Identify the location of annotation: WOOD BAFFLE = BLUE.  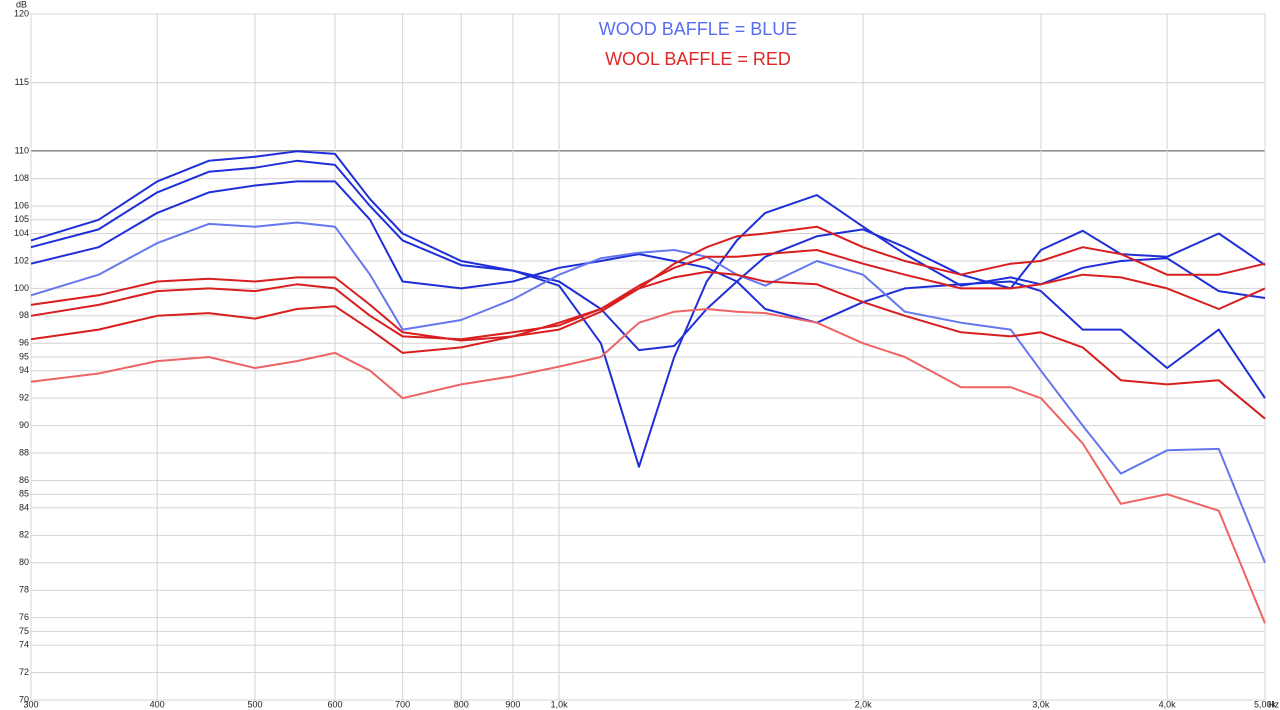
(698, 29).